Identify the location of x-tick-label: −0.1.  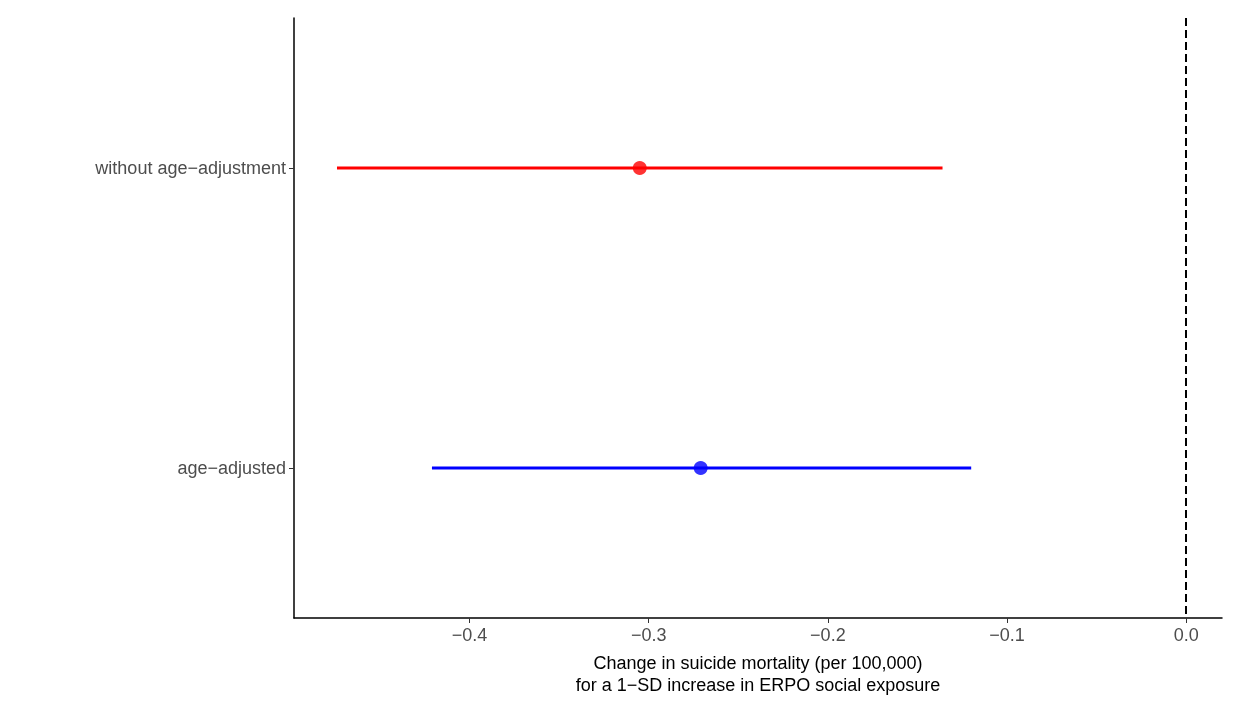
(1007, 635).